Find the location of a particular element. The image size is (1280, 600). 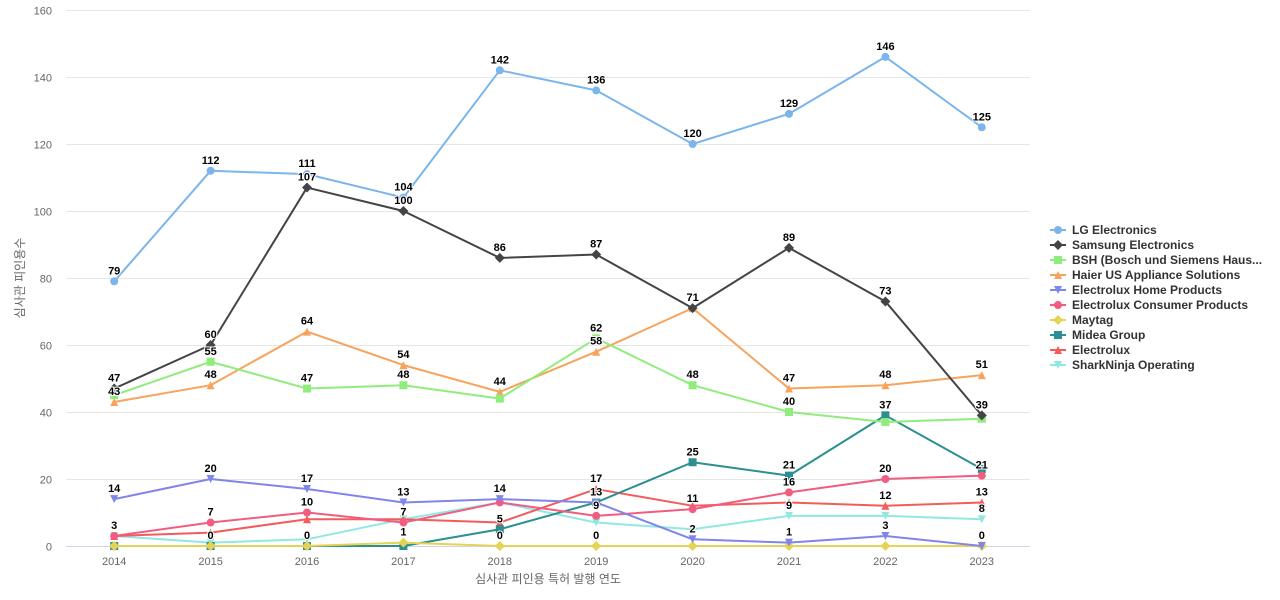

data-label: 47 is located at coordinates (307, 379).